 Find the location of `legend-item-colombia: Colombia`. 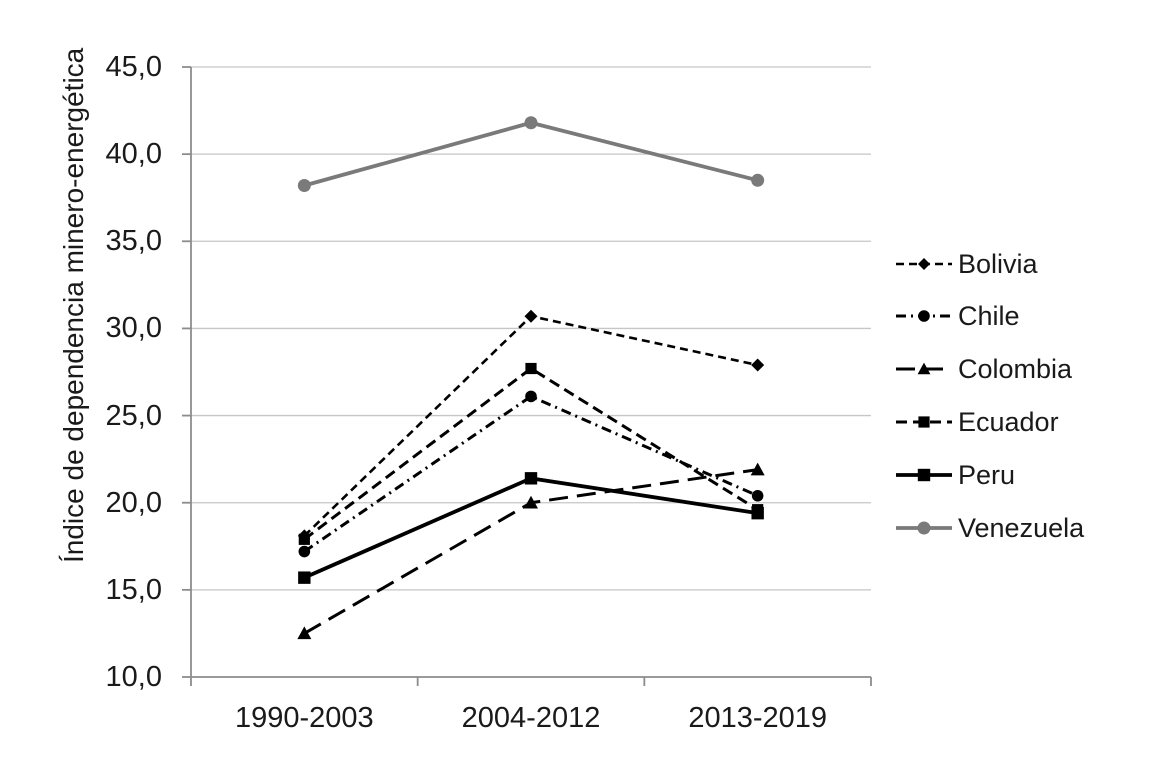

legend-item-colombia: Colombia is located at coordinates (984, 369).